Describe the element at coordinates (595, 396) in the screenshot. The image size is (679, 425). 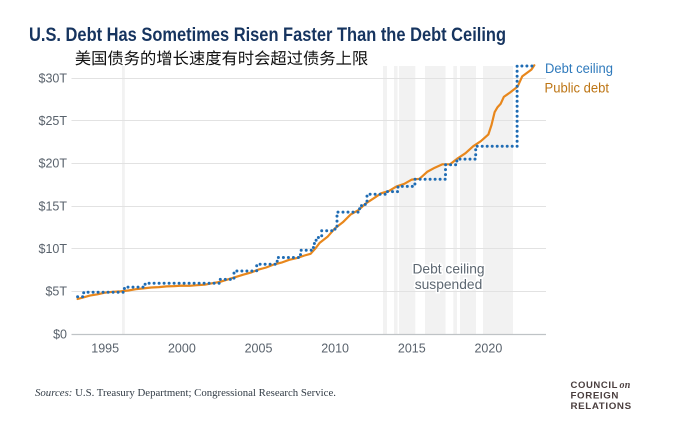
I see `svg-text: FOREIGN` at that location.